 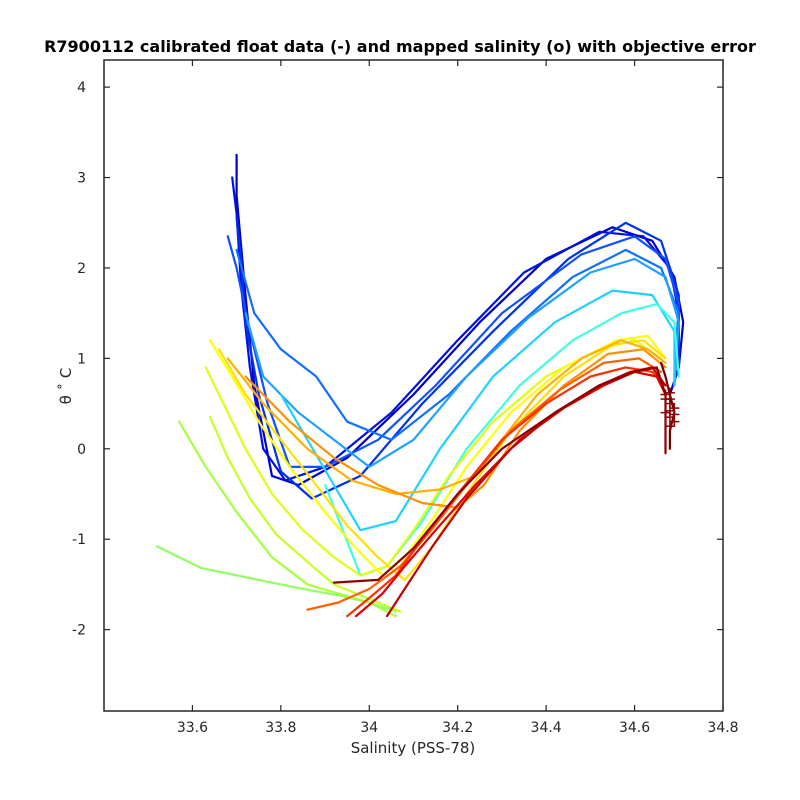 What do you see at coordinates (192, 728) in the screenshot?
I see `x-tick-label-0: 33.6` at bounding box center [192, 728].